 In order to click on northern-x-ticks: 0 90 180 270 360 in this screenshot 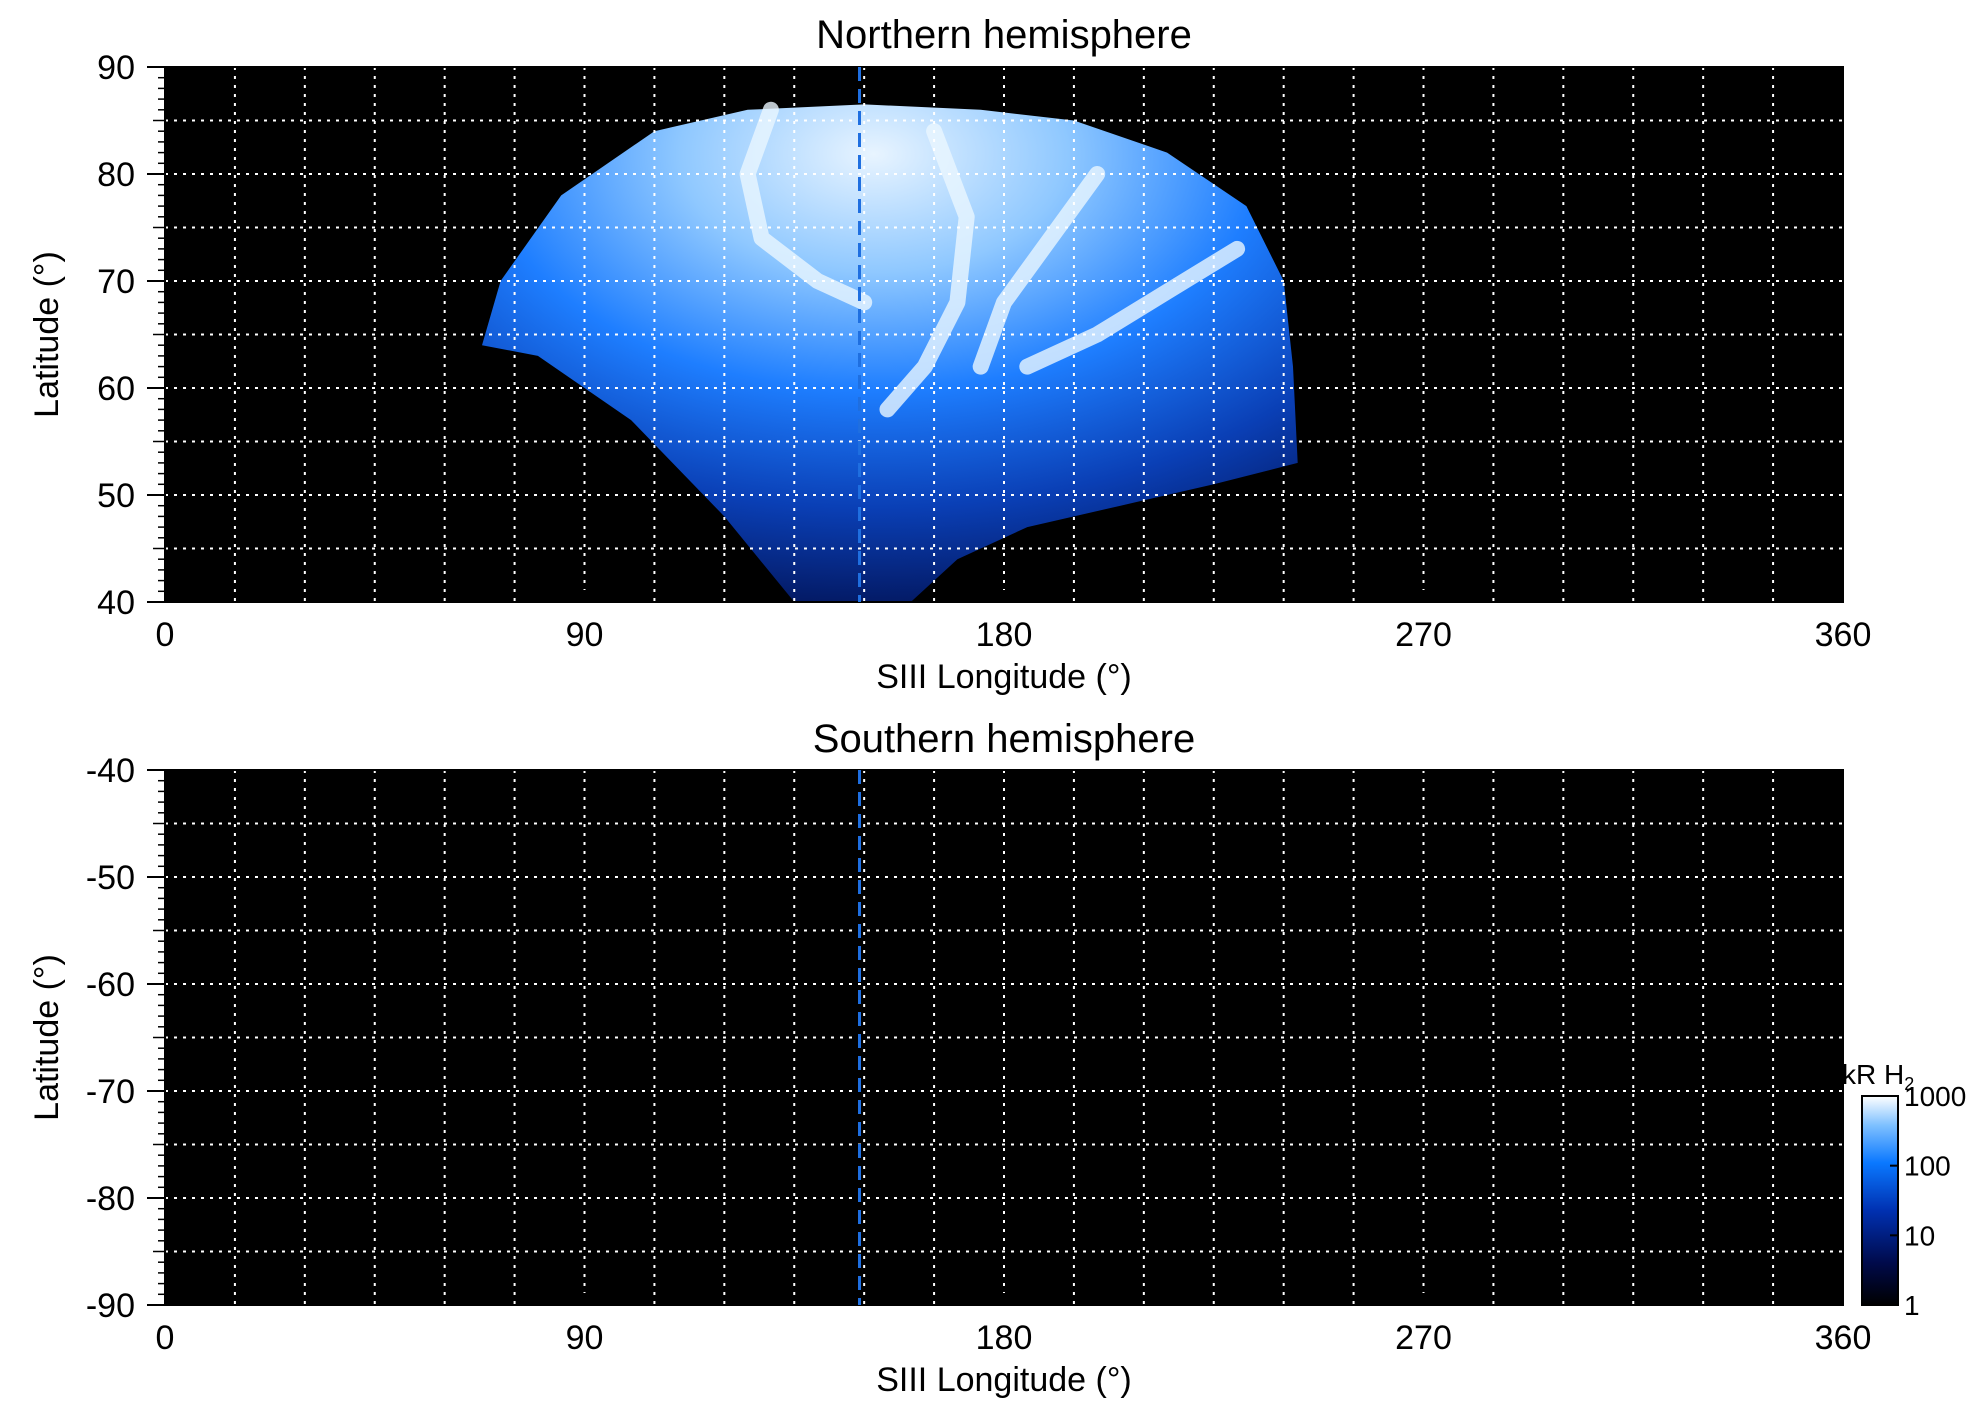, I will do `click(1014, 622)`.